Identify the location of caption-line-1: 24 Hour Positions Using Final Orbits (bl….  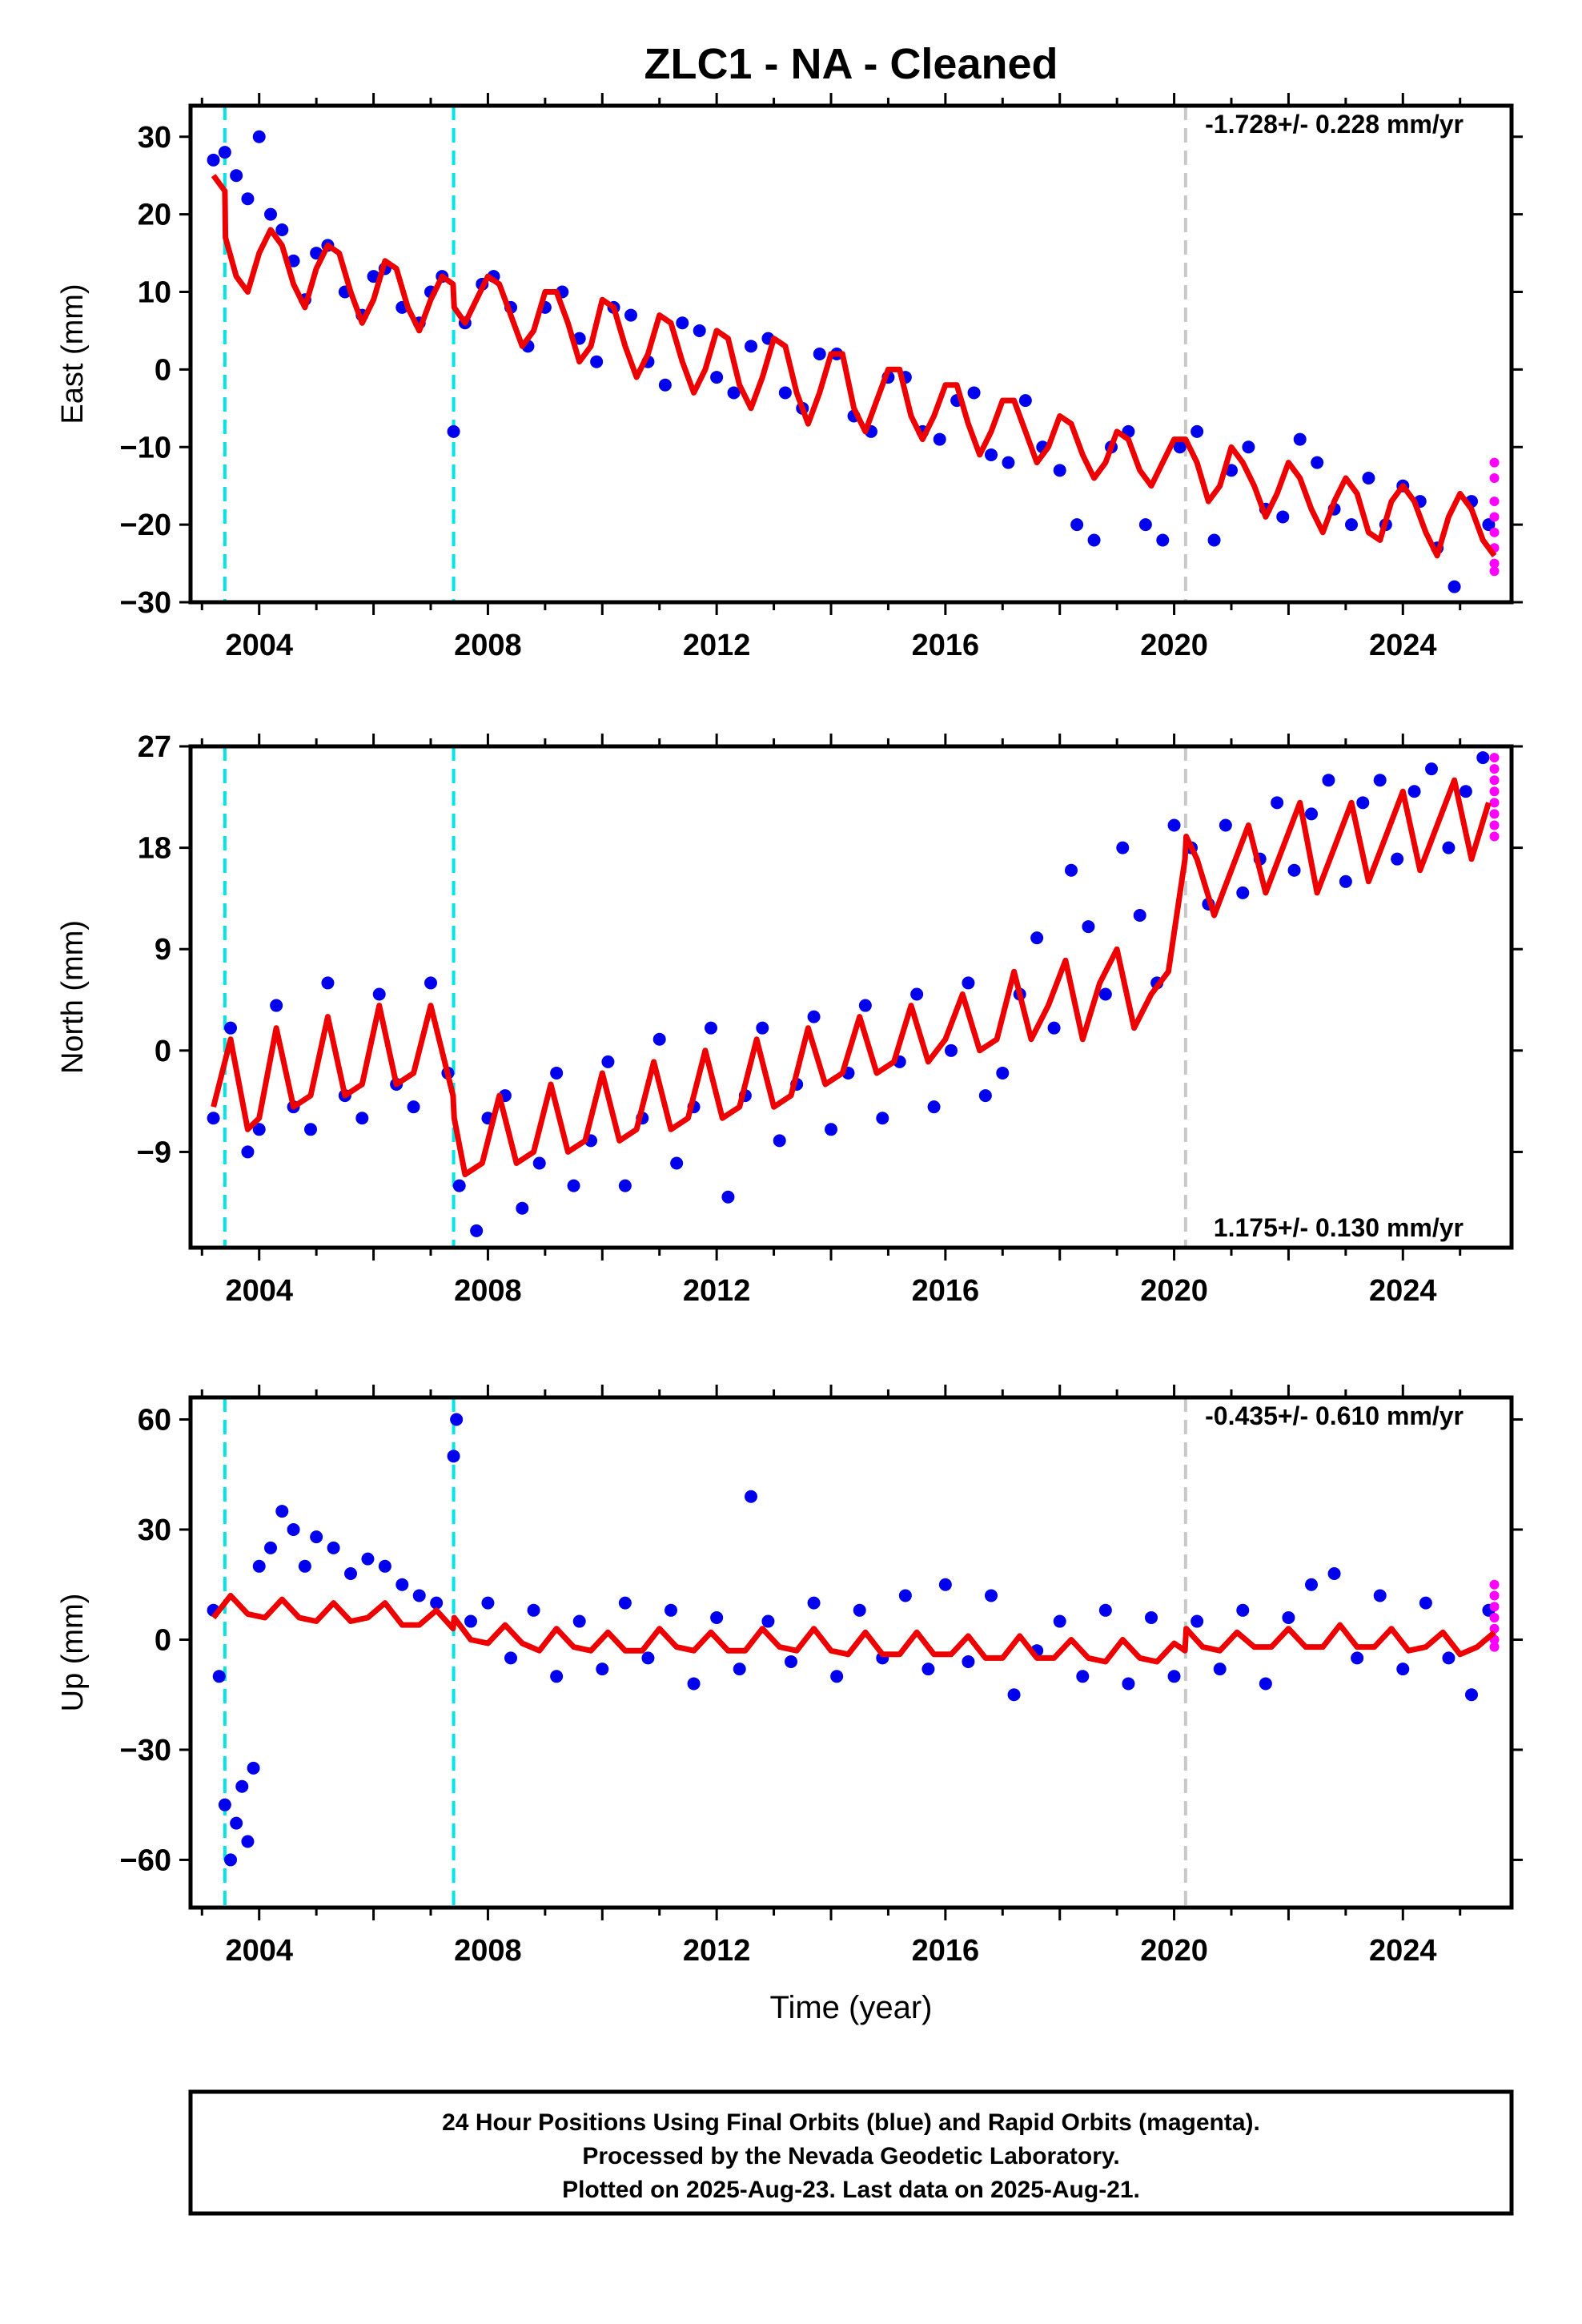
(851, 2122).